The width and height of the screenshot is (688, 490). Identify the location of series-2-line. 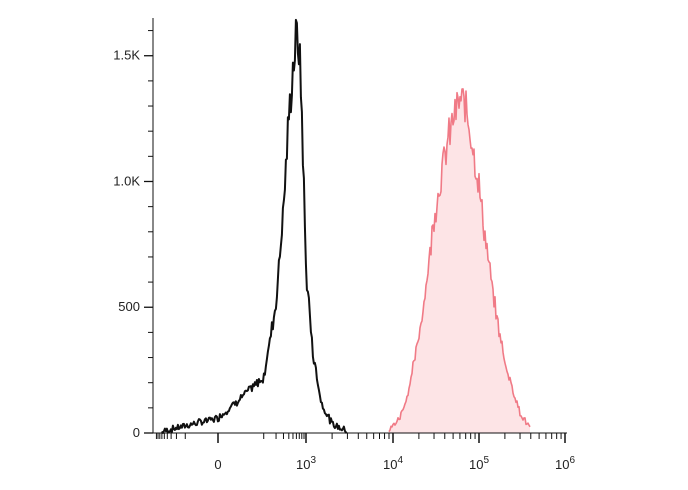
(459, 260).